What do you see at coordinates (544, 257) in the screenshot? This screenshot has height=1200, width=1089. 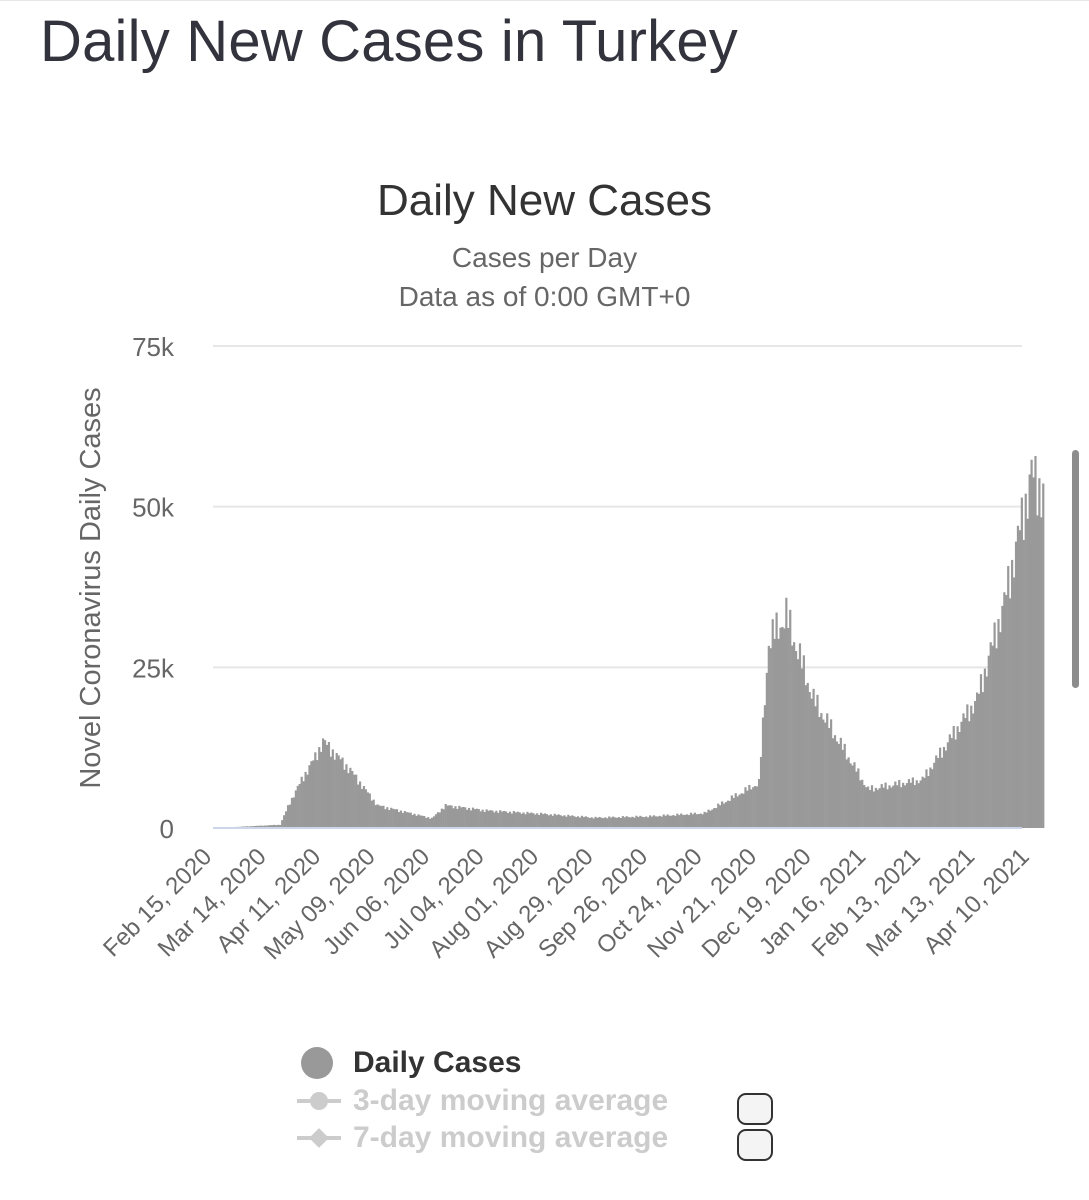 I see `chart-subtitle-line-1: Cases per Day` at bounding box center [544, 257].